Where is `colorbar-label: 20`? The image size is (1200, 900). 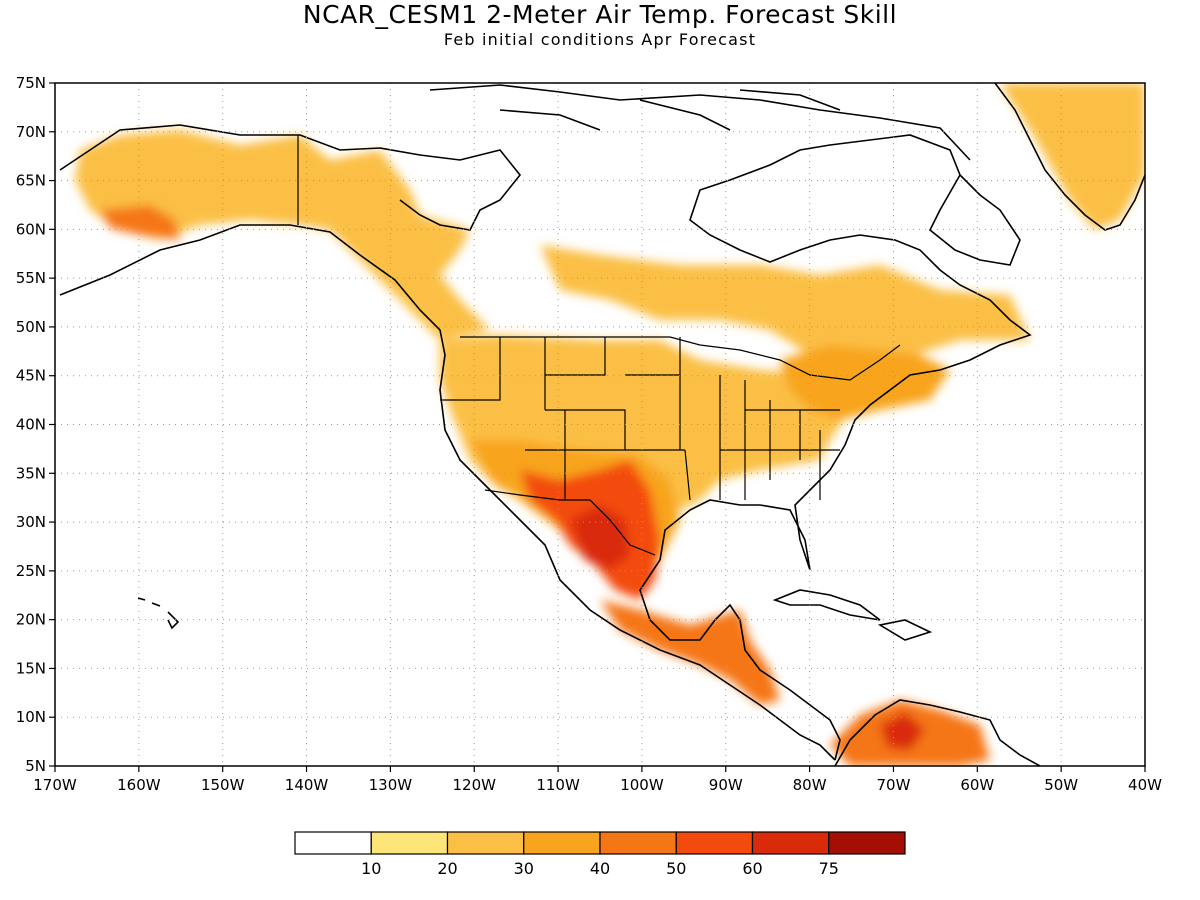
colorbar-label: 20 is located at coordinates (447, 868).